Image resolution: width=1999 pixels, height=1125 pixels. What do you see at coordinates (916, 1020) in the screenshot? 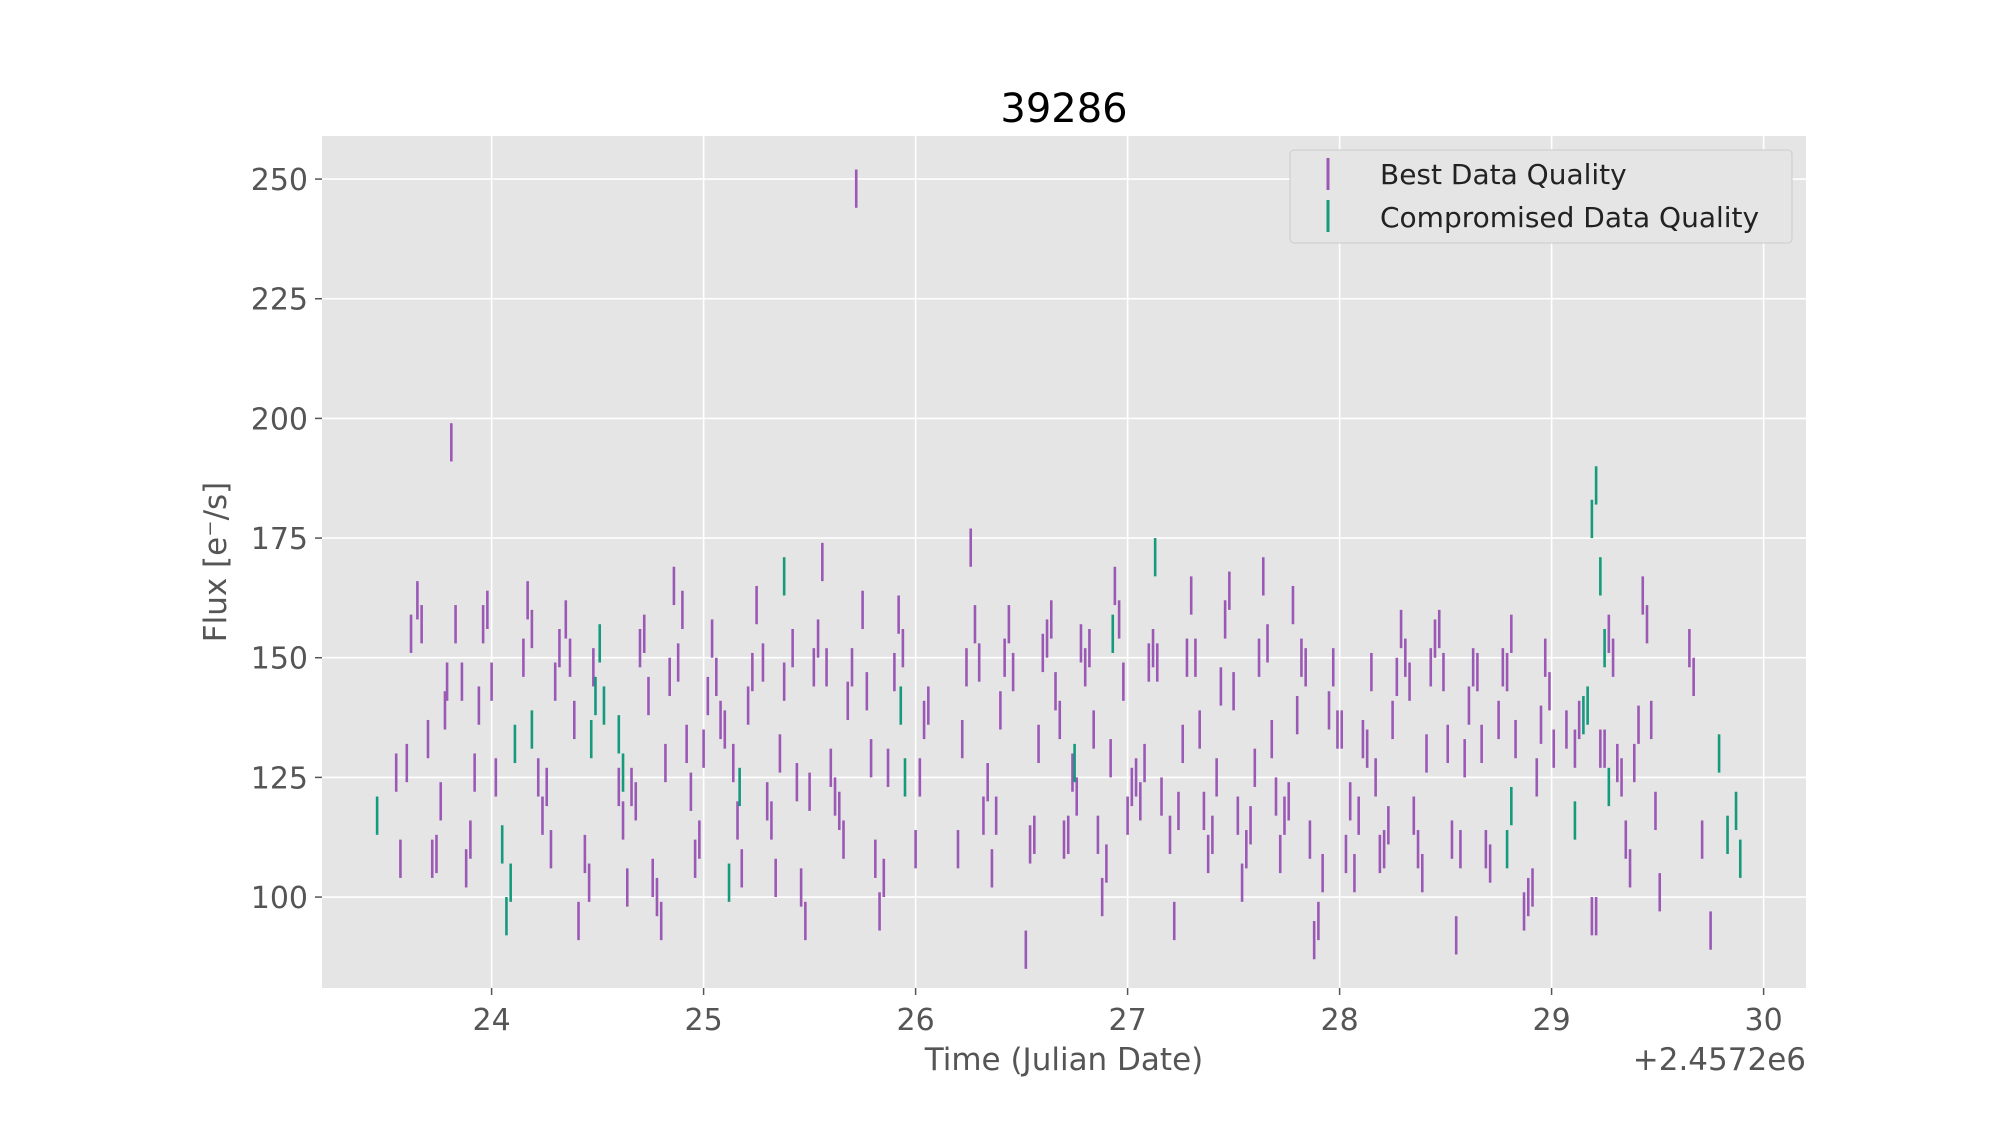
I see `x-tick-label: 26` at bounding box center [916, 1020].